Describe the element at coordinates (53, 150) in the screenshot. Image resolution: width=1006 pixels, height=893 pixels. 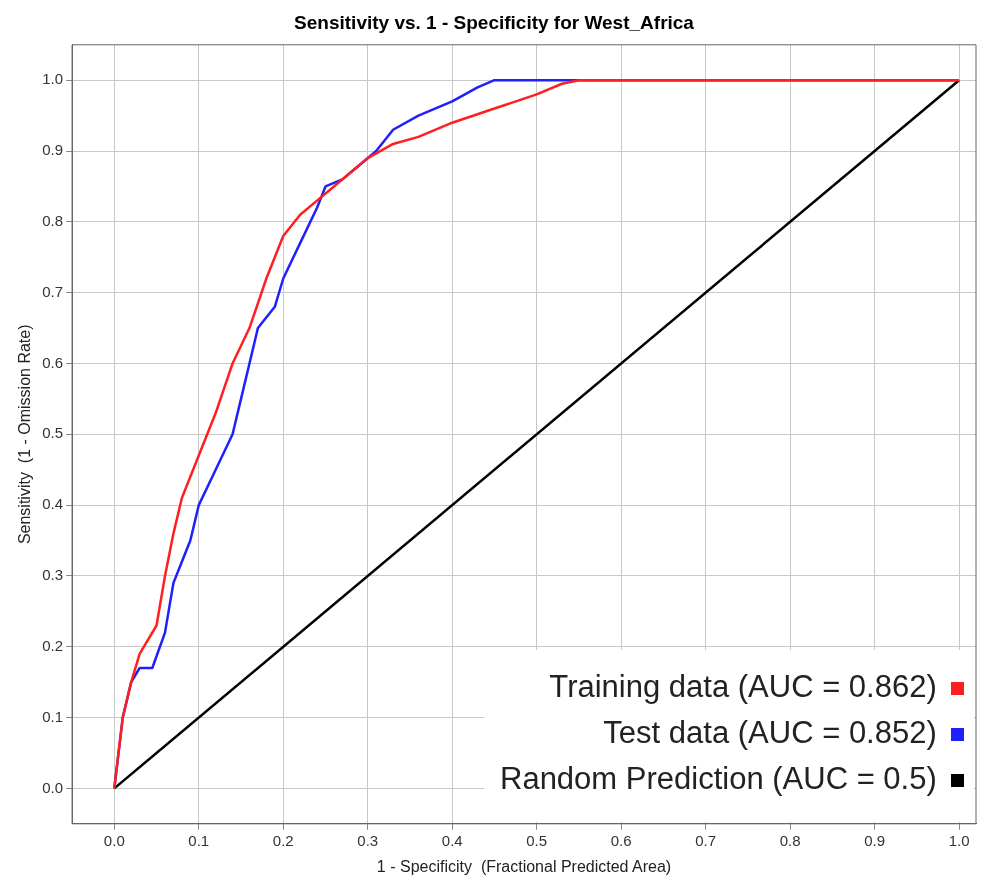
I see `y-tick-label: 0.9` at that location.